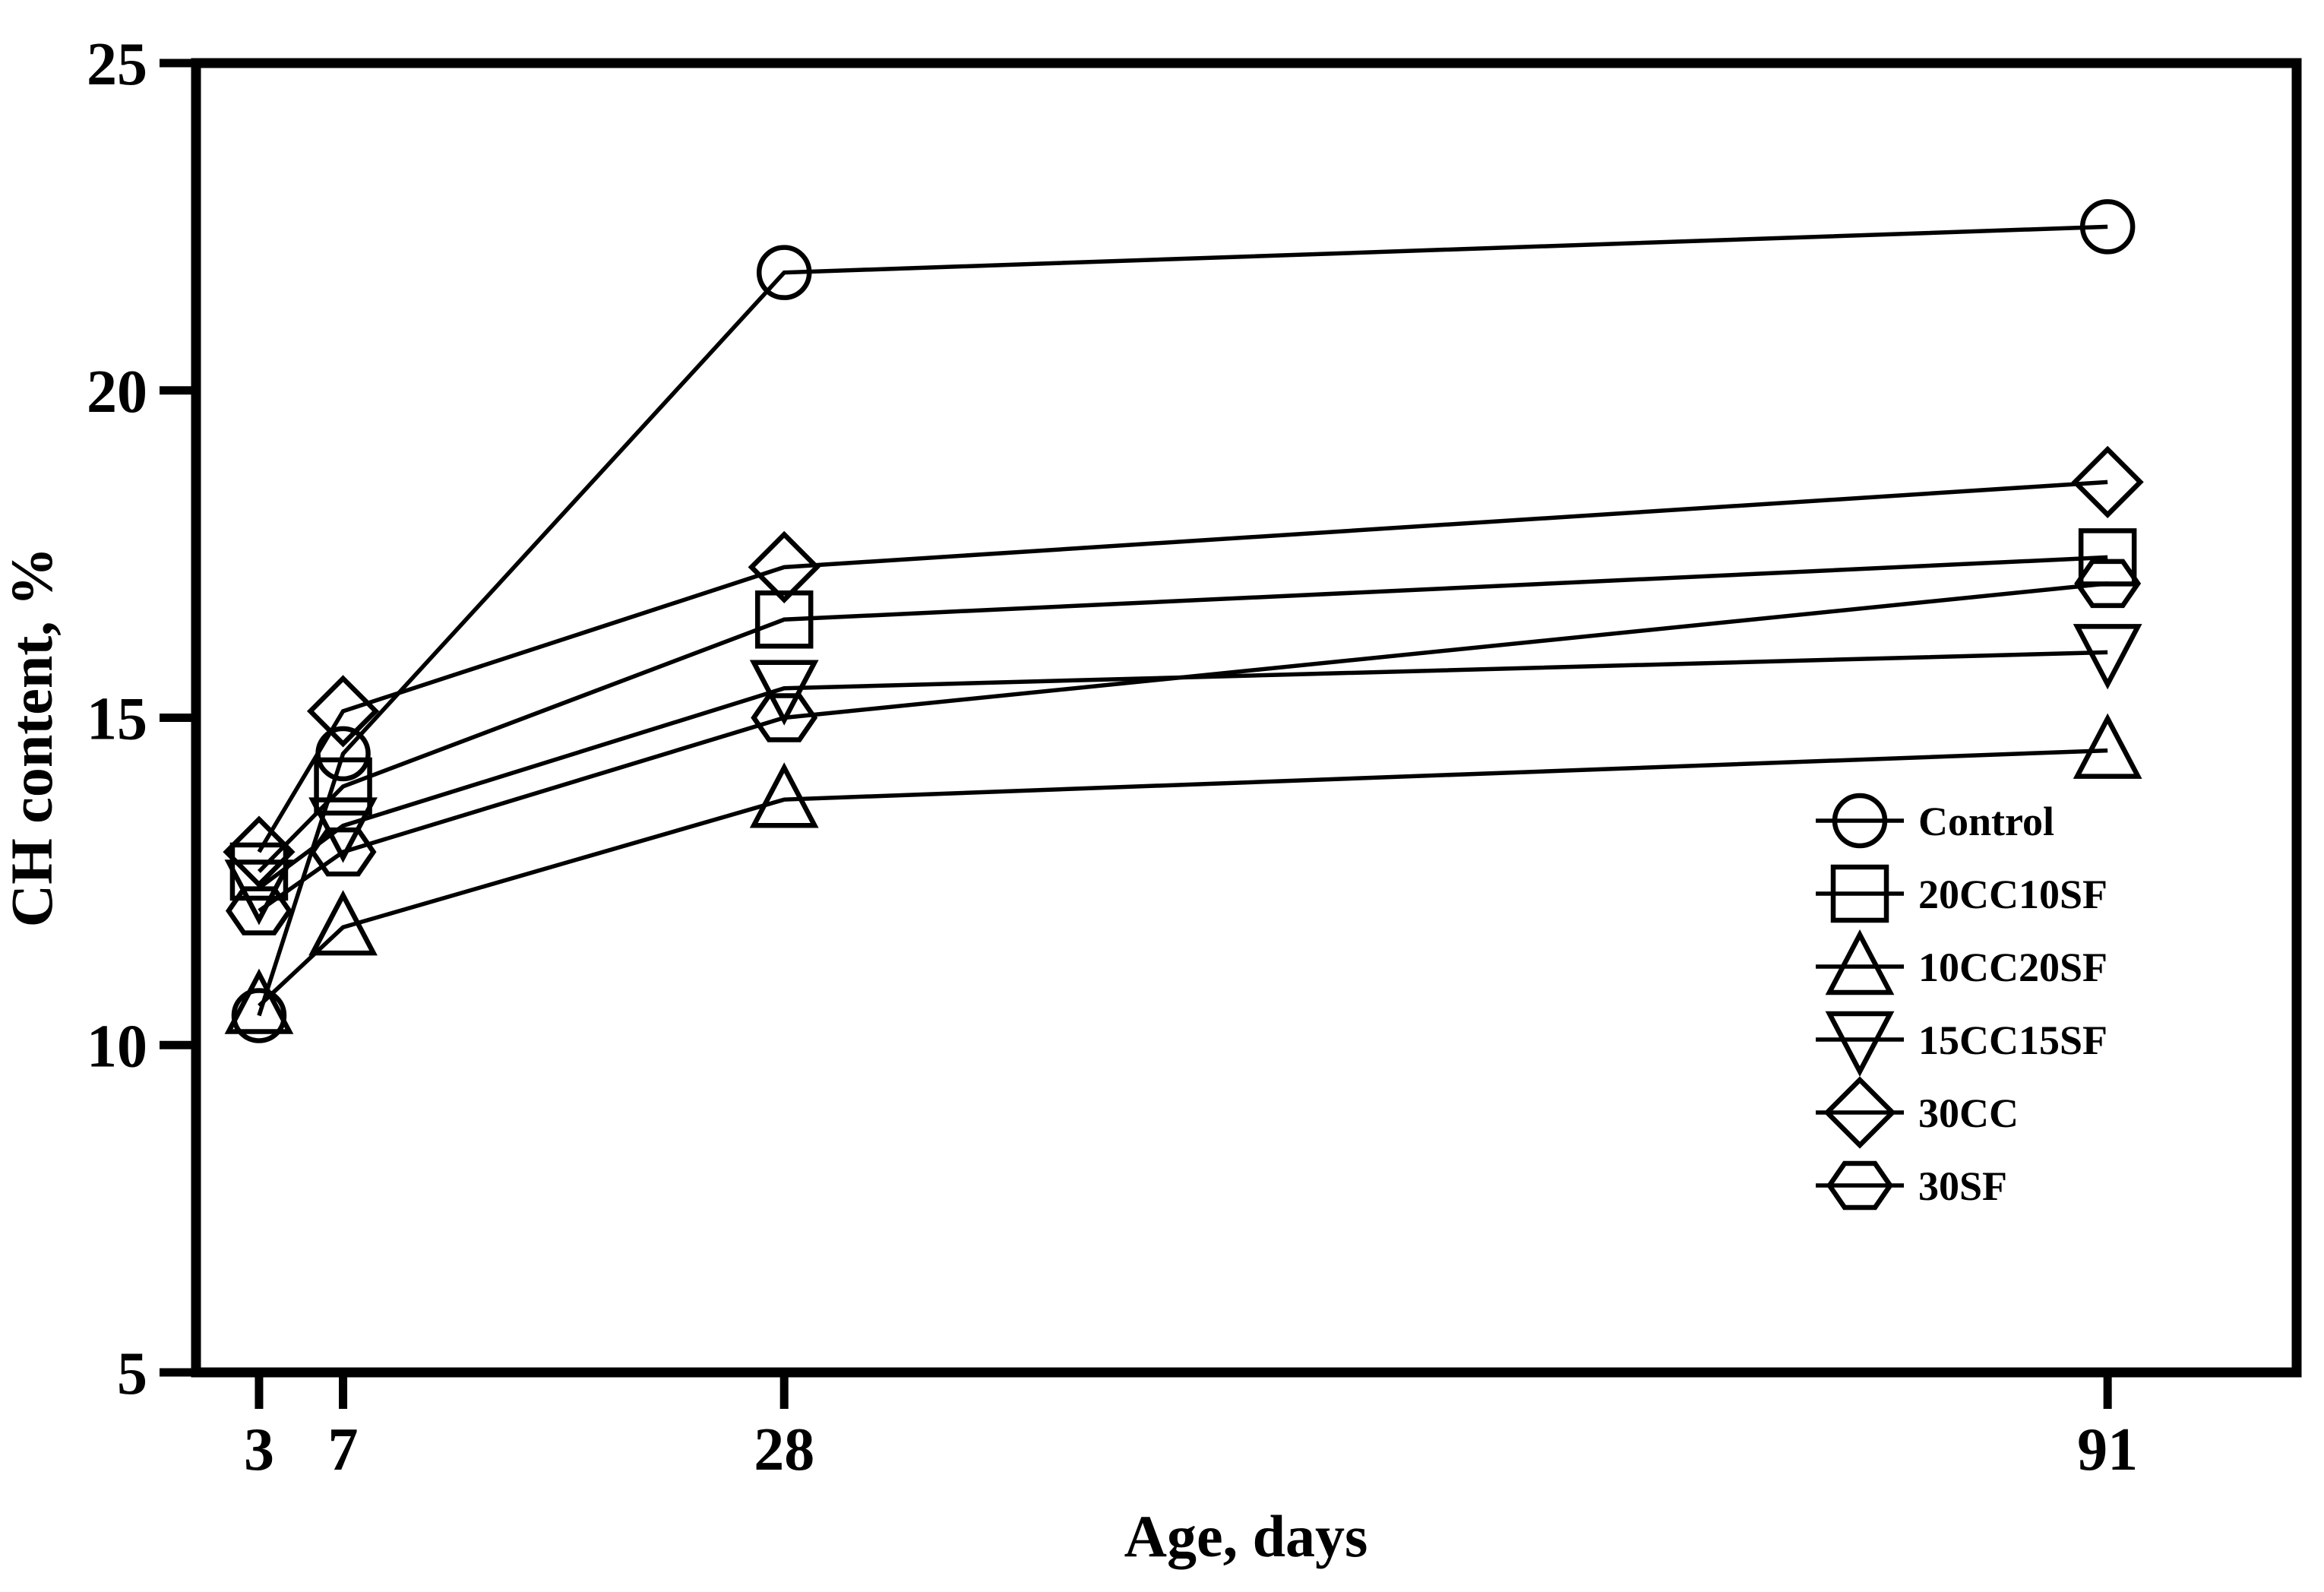 This screenshot has width=2324, height=1592. I want to click on series-line-10cc20sf, so click(1183, 878).